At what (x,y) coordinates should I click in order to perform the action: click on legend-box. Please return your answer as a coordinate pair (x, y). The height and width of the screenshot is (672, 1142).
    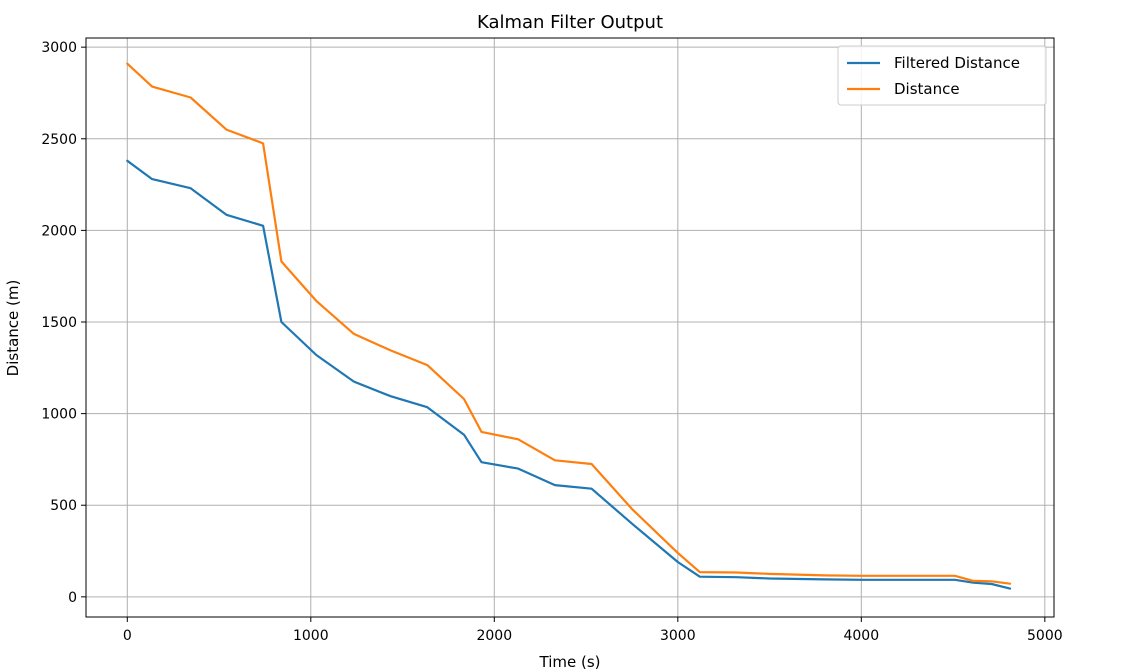
    Looking at the image, I should click on (942, 75).